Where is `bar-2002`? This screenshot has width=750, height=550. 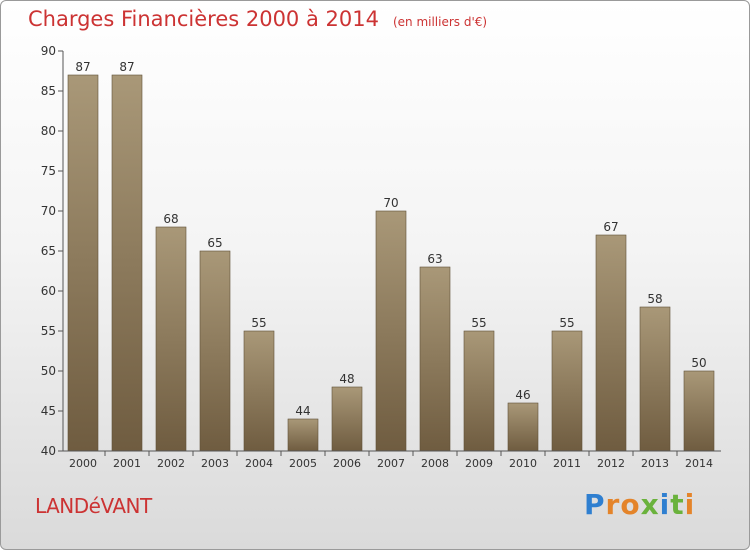
bar-2002 is located at coordinates (171, 339).